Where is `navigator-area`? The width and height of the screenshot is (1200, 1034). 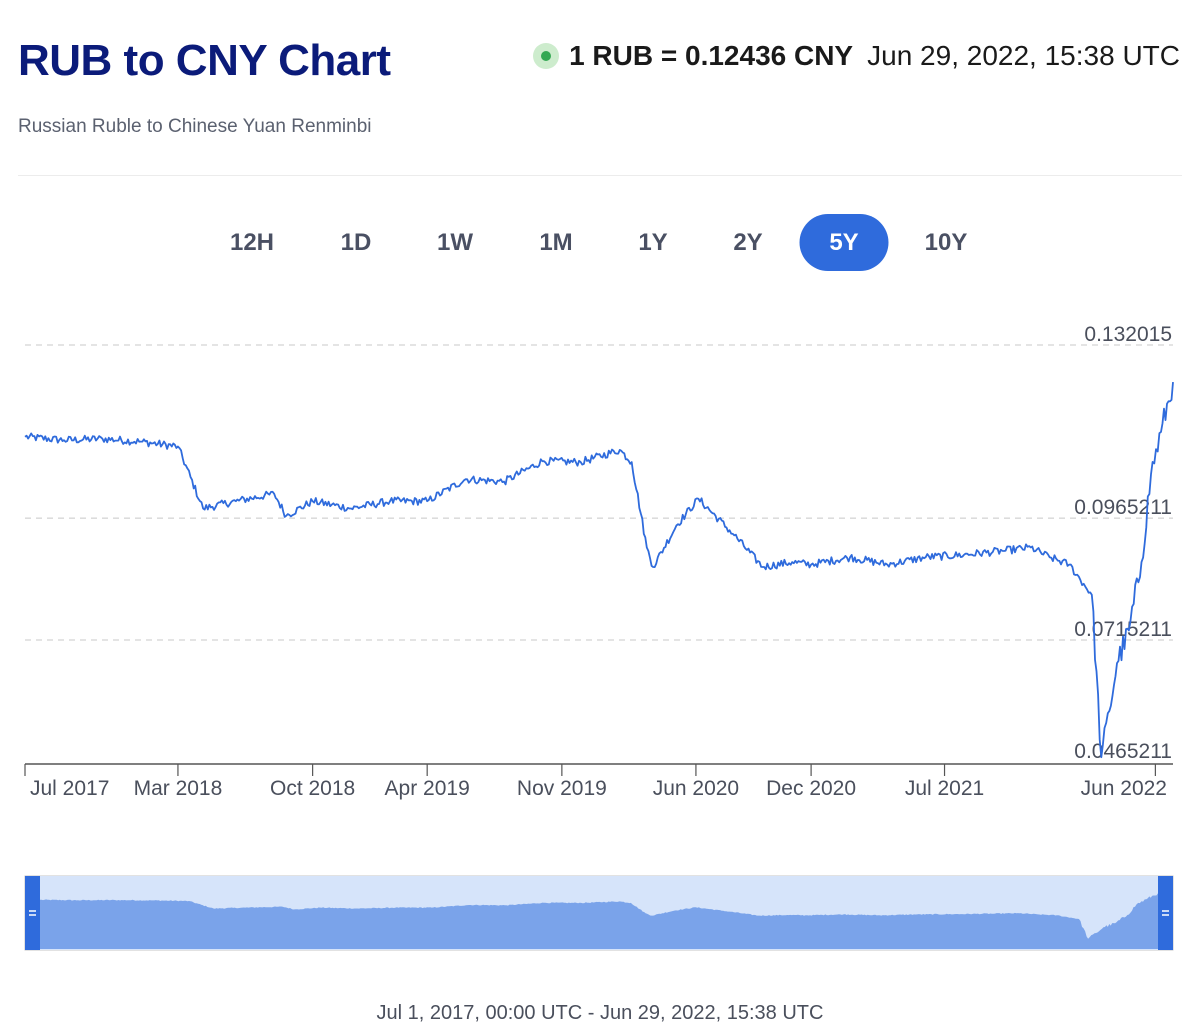 navigator-area is located at coordinates (599, 921).